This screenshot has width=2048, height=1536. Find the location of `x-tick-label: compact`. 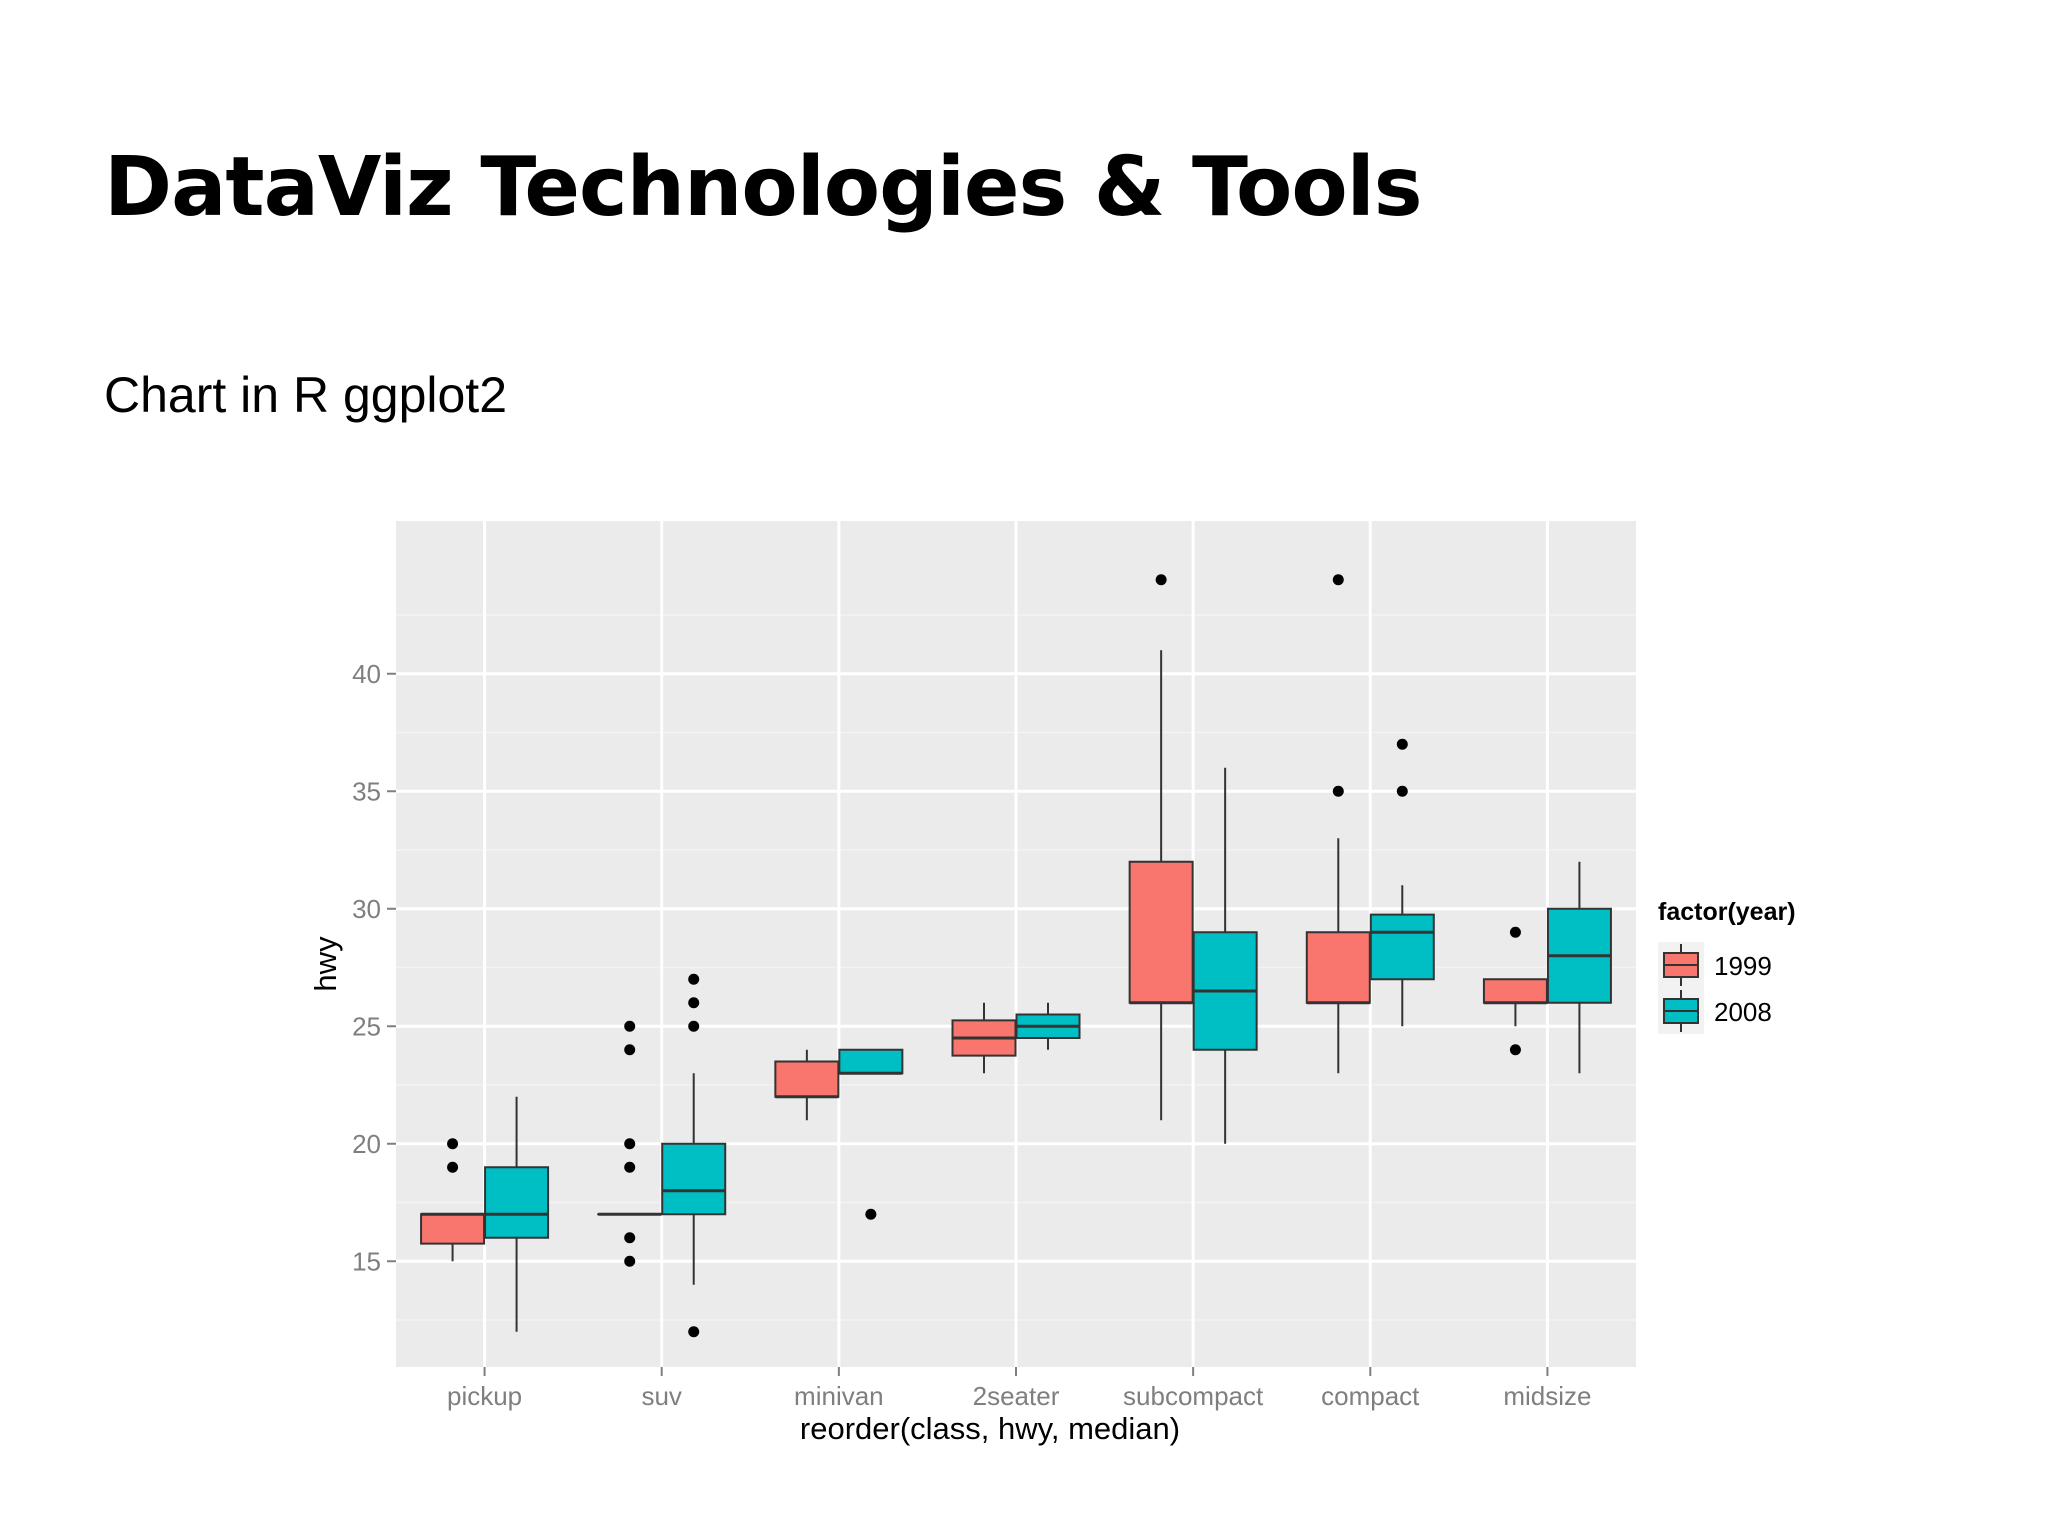

x-tick-label: compact is located at coordinates (1370, 1396).